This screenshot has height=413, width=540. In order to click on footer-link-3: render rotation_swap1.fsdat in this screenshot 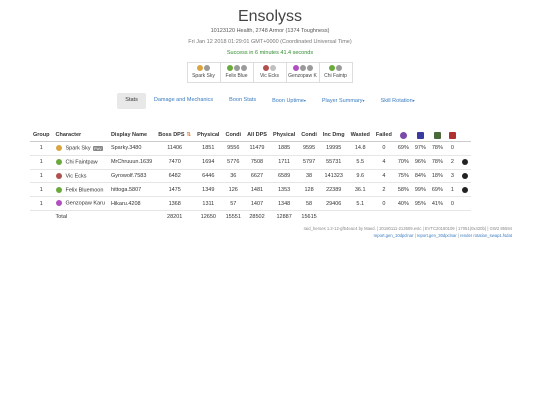, I will do `click(486, 235)`.